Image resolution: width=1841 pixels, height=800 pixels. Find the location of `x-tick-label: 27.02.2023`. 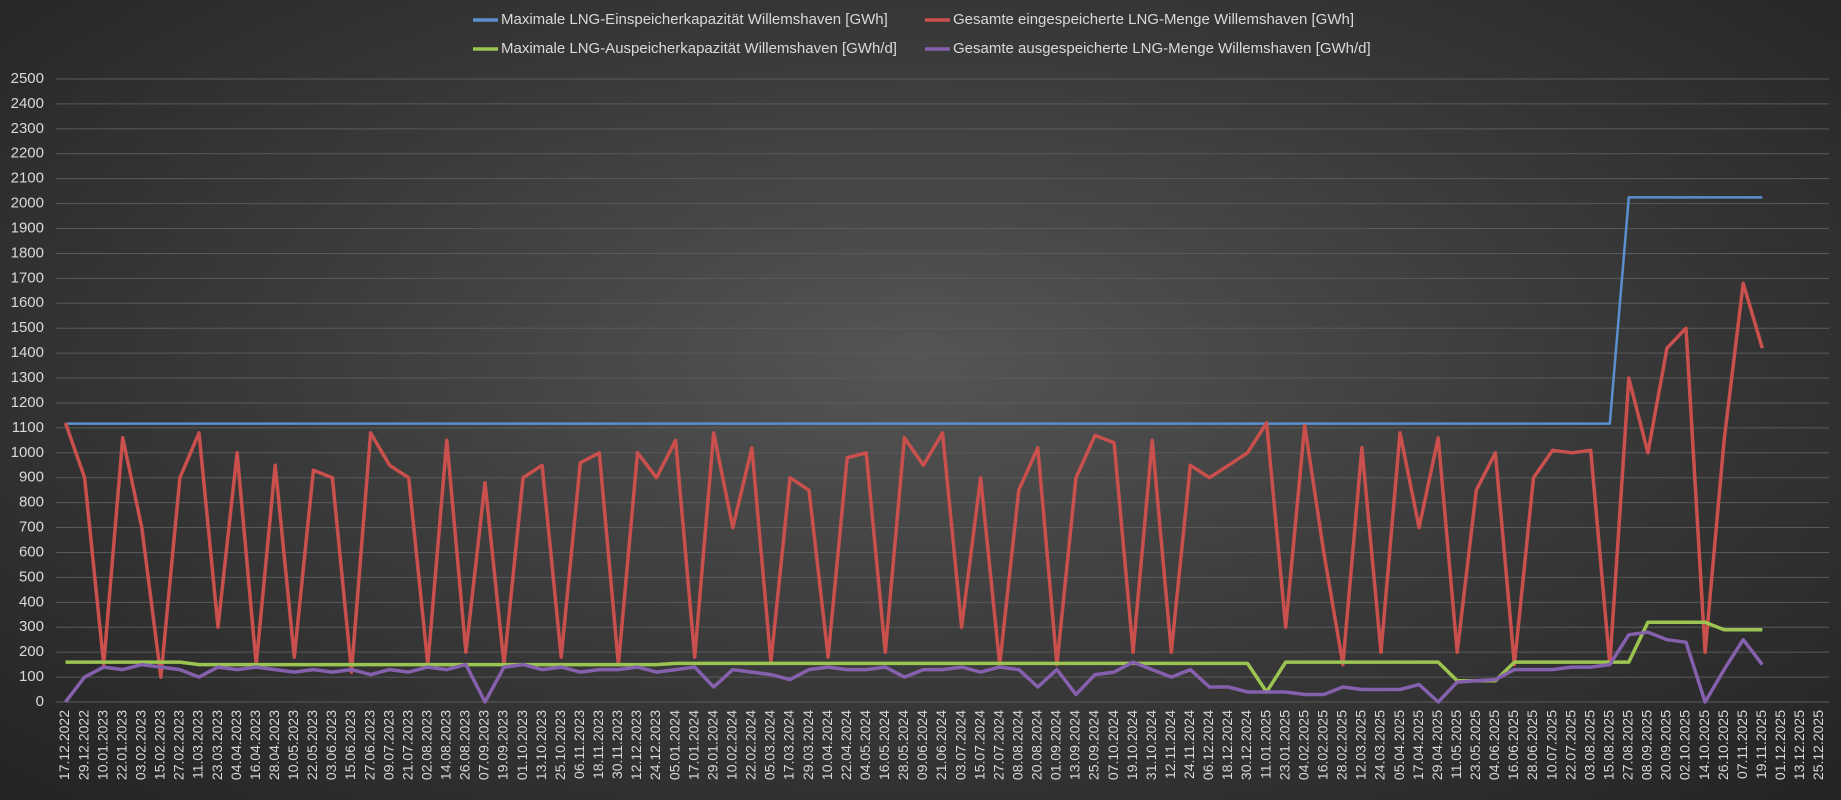

x-tick-label: 27.02.2023 is located at coordinates (179, 745).